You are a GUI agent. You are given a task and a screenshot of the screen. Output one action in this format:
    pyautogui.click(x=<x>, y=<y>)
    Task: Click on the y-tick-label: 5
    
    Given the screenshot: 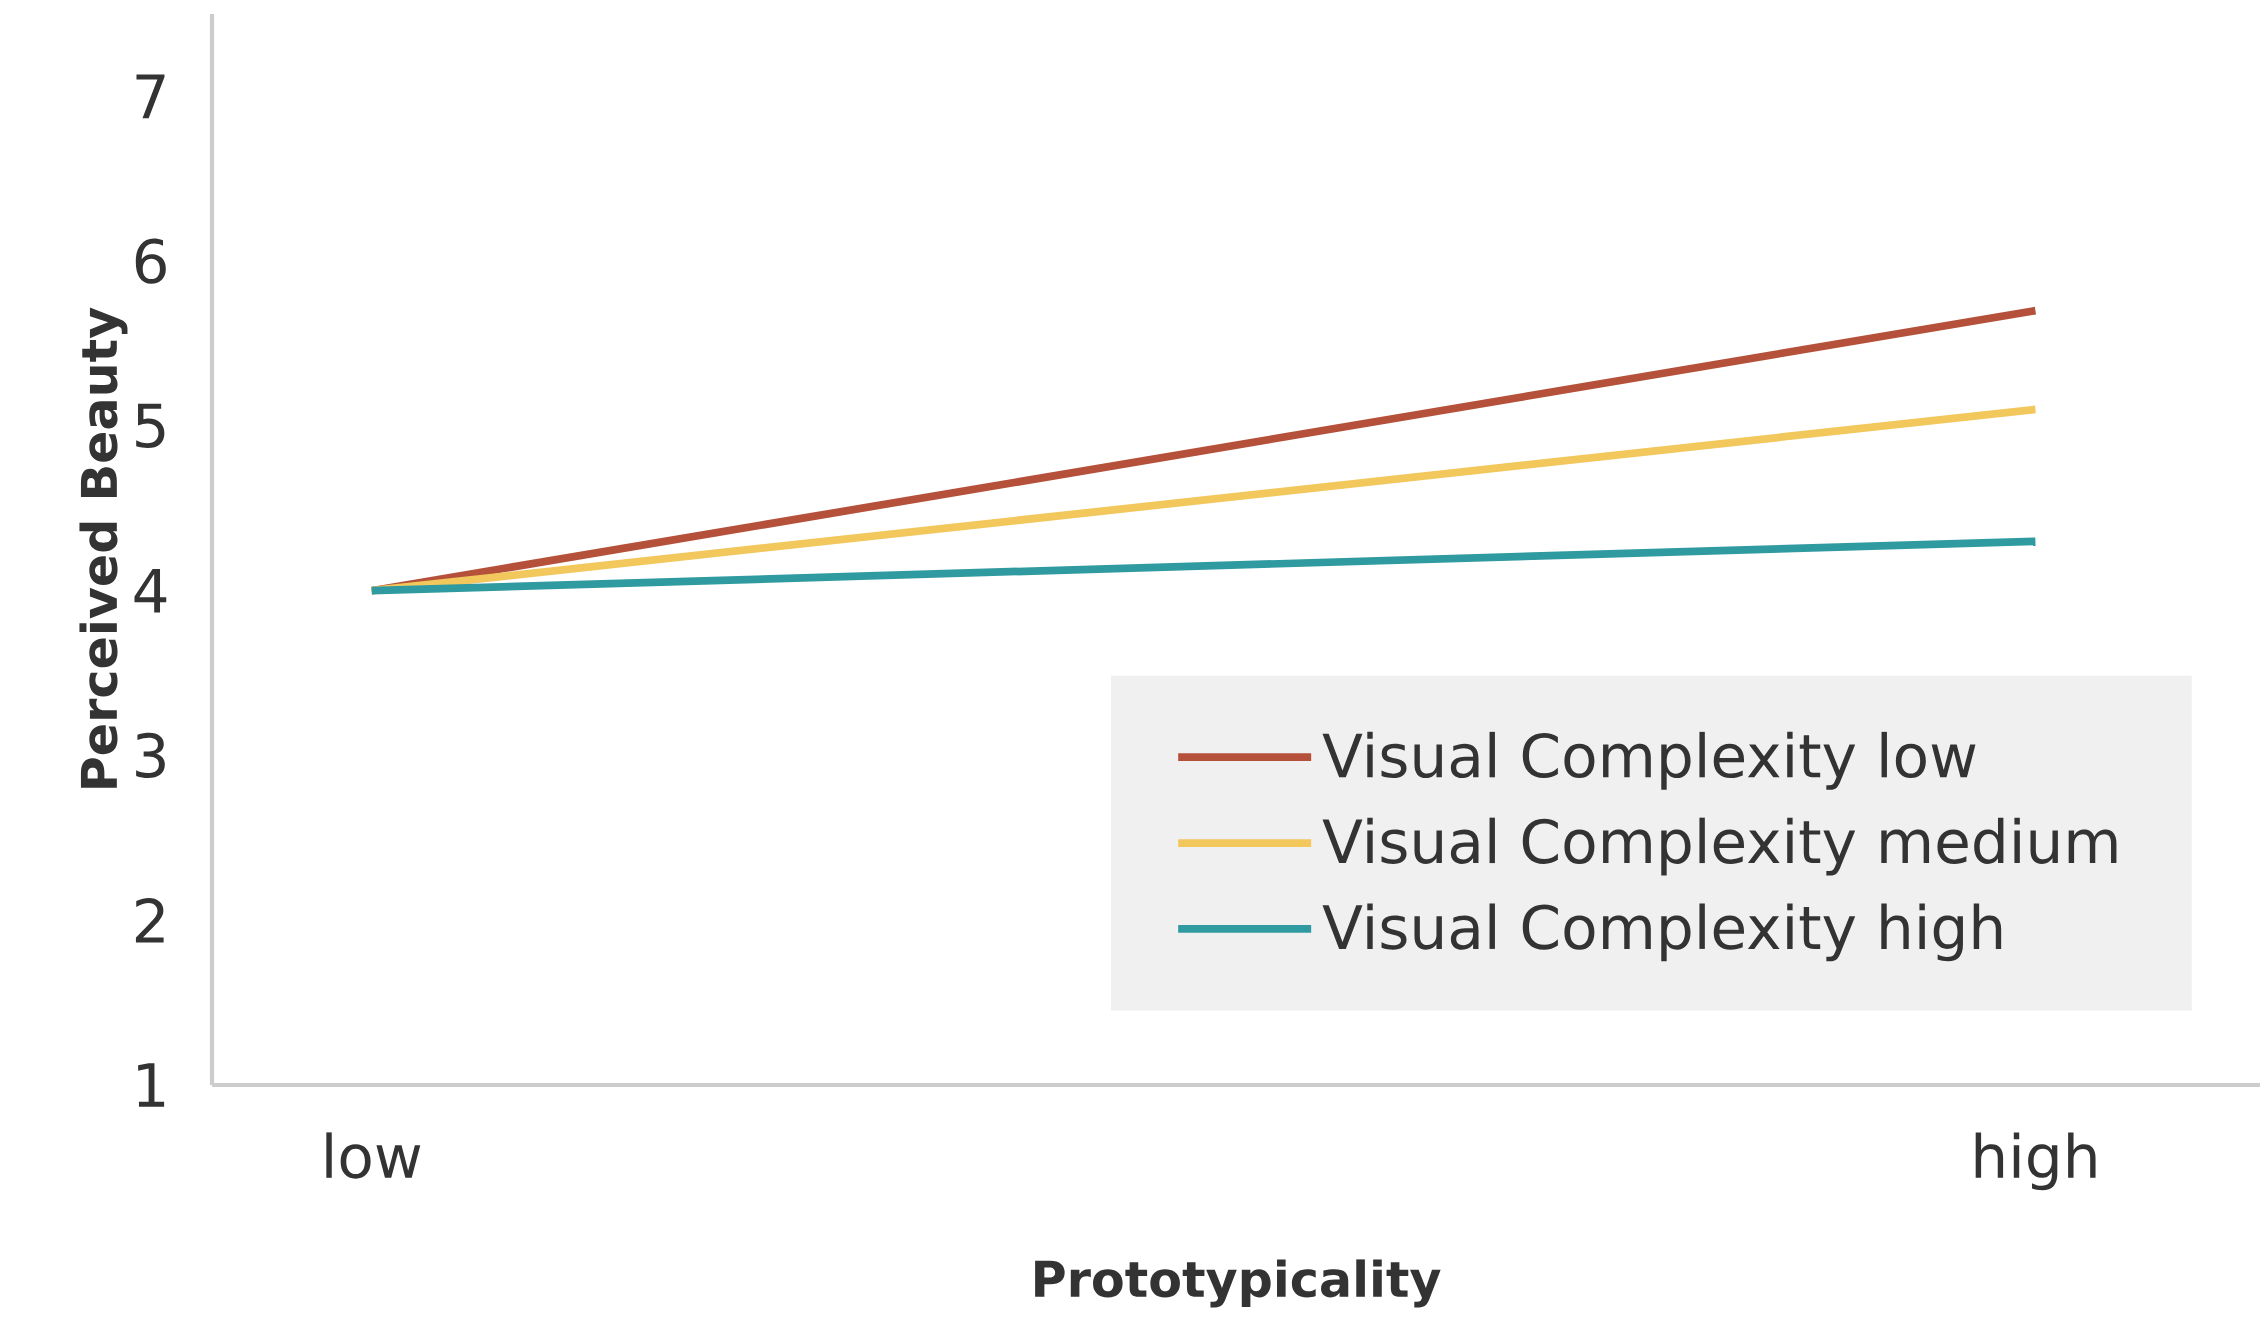 What is the action you would take?
    pyautogui.click(x=150, y=426)
    